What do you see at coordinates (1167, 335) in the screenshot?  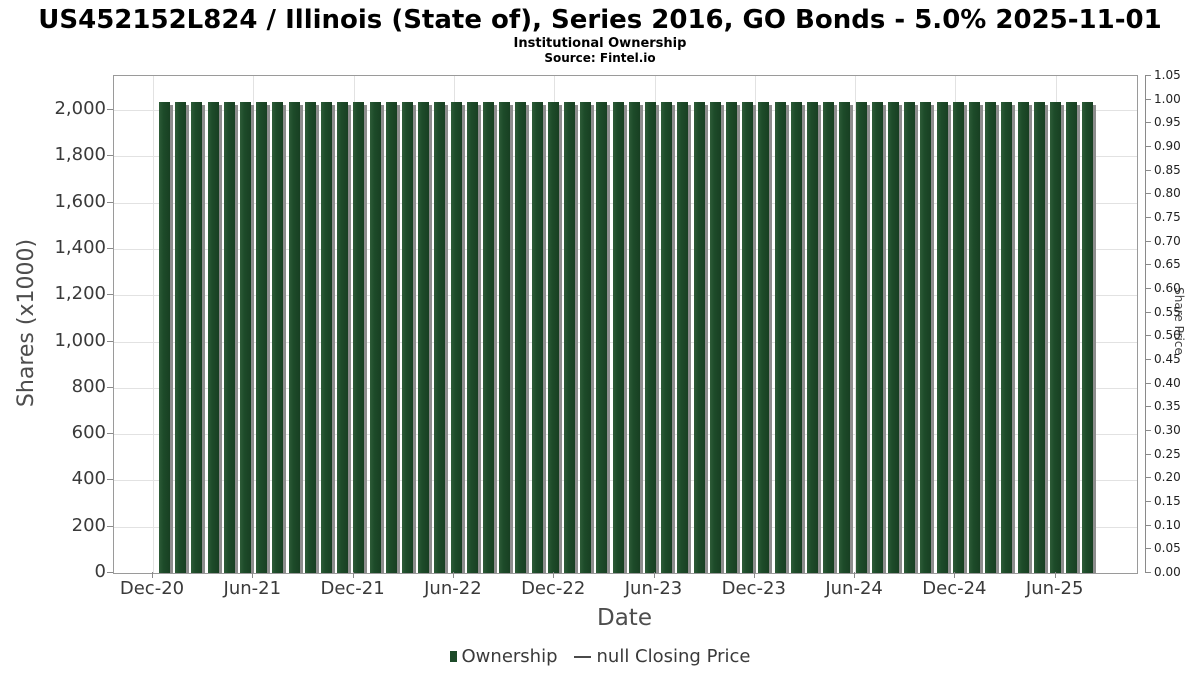 I see `y2-axis-tick-label: 0.50` at bounding box center [1167, 335].